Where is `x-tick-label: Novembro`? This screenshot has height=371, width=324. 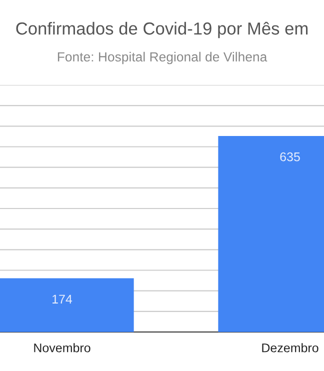
x-tick-label: Novembro is located at coordinates (62, 347).